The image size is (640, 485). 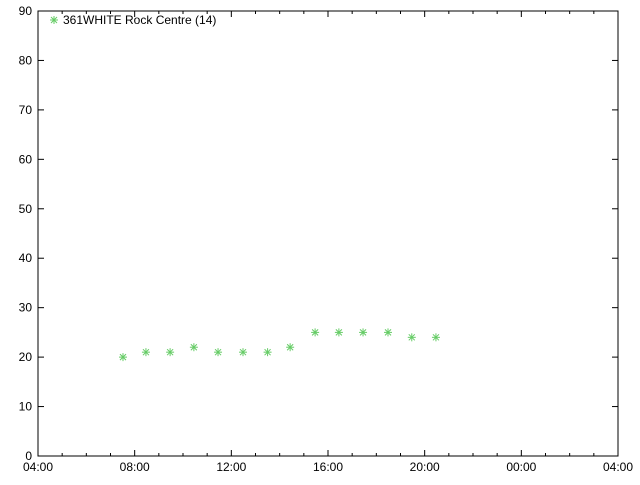 What do you see at coordinates (26, 308) in the screenshot?
I see `y-tick-label: 30` at bounding box center [26, 308].